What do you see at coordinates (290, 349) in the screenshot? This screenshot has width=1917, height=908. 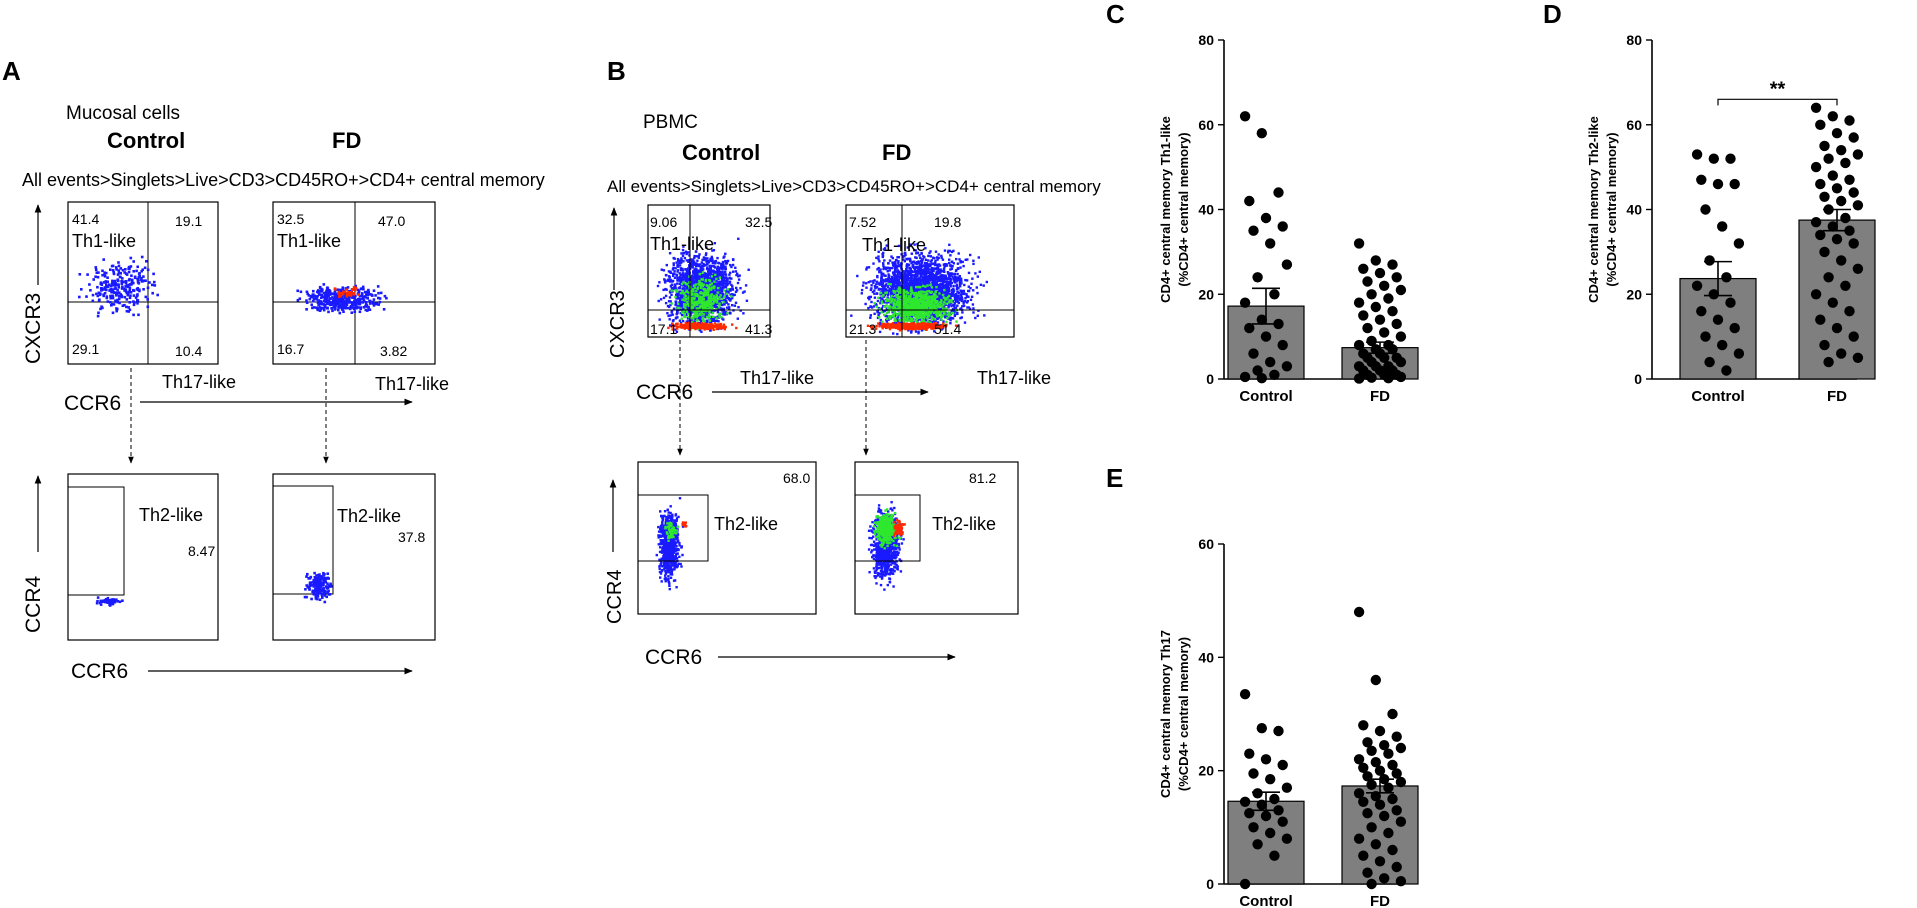 I see `quadrant-value-ll: 16.7` at bounding box center [290, 349].